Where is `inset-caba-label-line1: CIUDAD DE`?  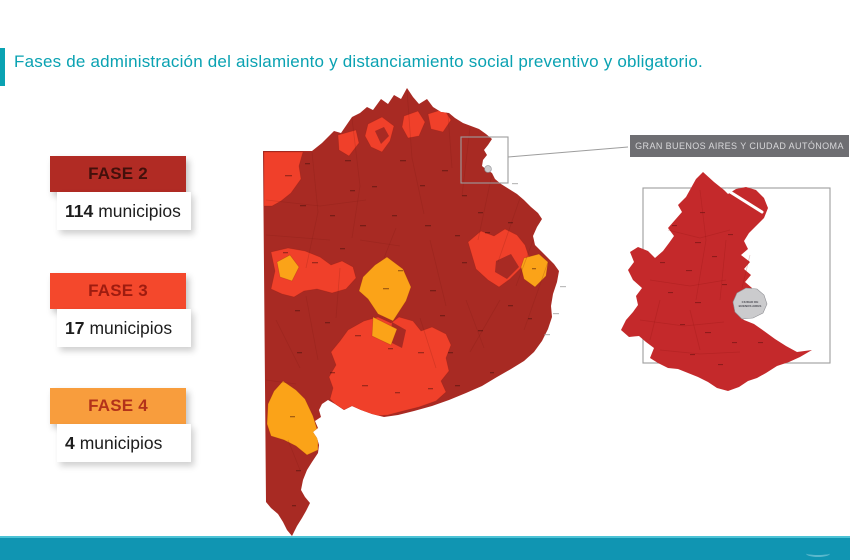 inset-caba-label-line1: CIUDAD DE is located at coordinates (750, 302).